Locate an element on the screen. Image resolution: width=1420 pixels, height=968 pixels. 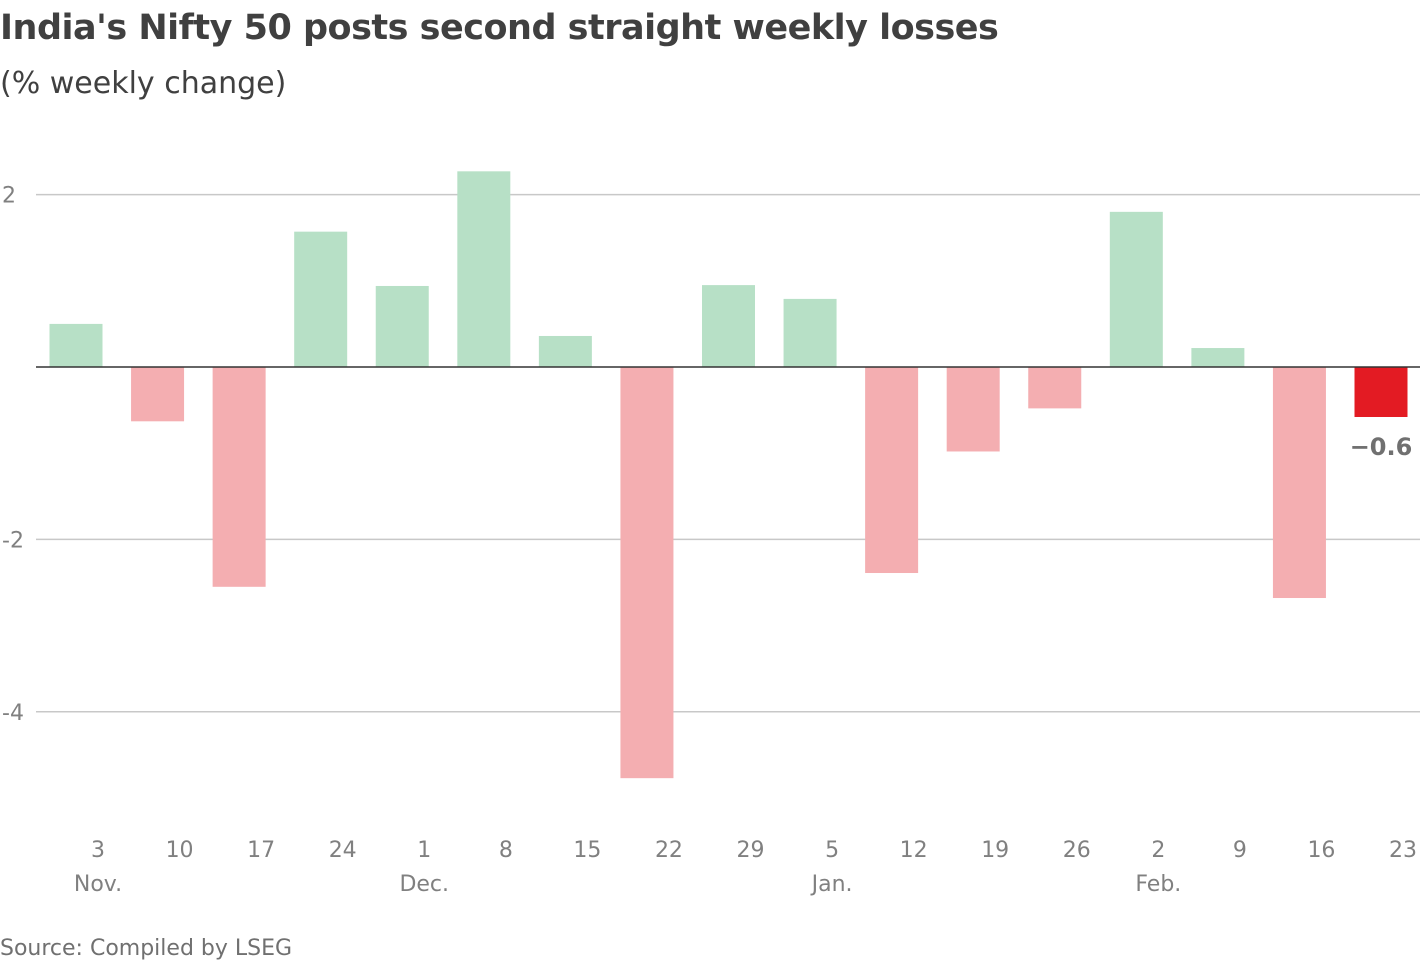
x-tick-label: 8 is located at coordinates (506, 850).